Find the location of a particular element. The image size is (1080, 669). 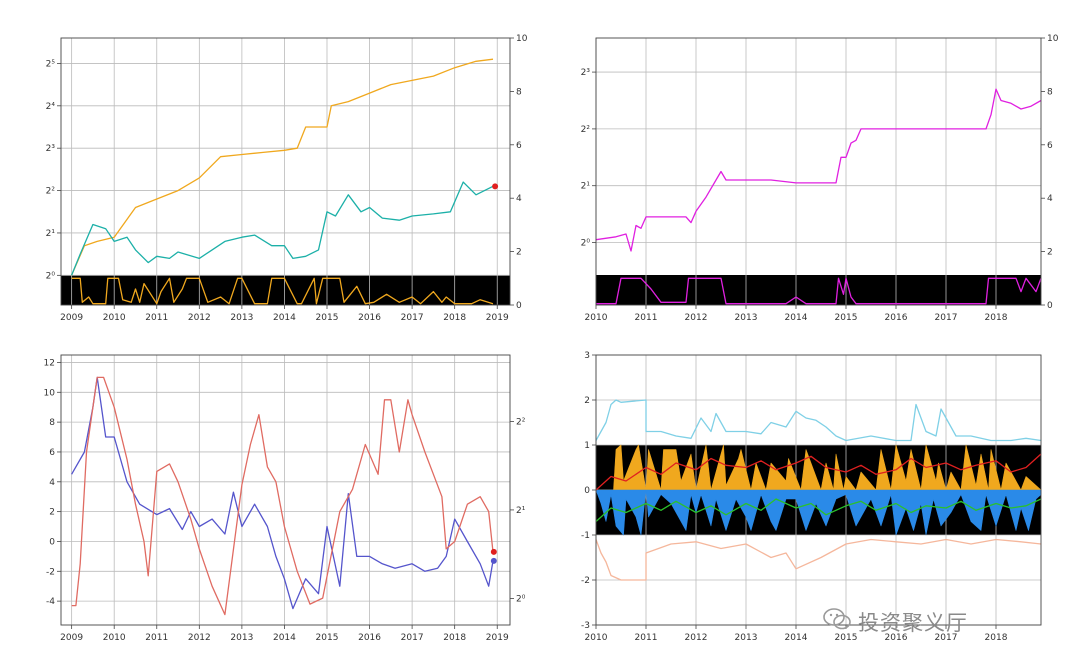

y-left-tick-label: 2⁴ is located at coordinates (51, 107).